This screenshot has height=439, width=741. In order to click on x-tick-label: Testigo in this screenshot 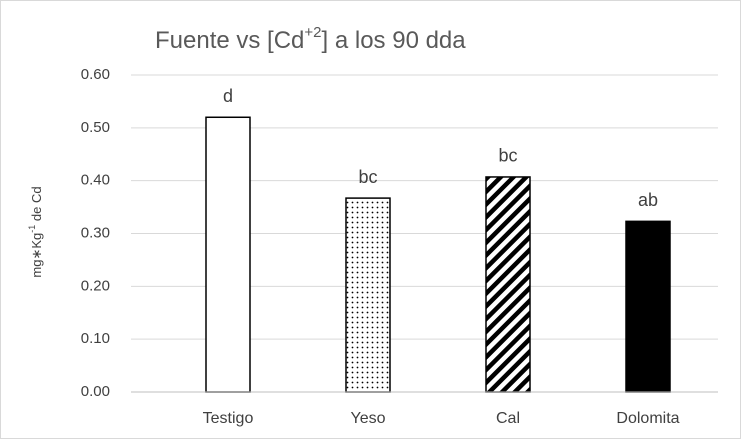, I will do `click(228, 418)`.